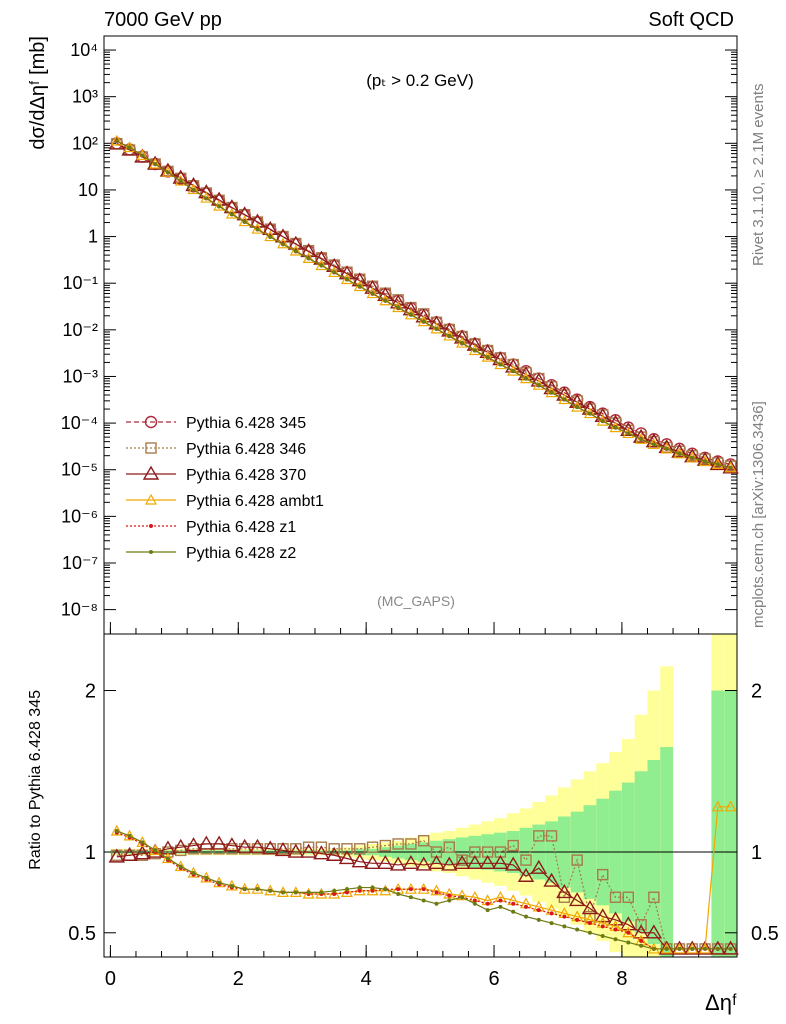 The image size is (786, 1024). What do you see at coordinates (423, 877) in the screenshot?
I see `ratio-series` at bounding box center [423, 877].